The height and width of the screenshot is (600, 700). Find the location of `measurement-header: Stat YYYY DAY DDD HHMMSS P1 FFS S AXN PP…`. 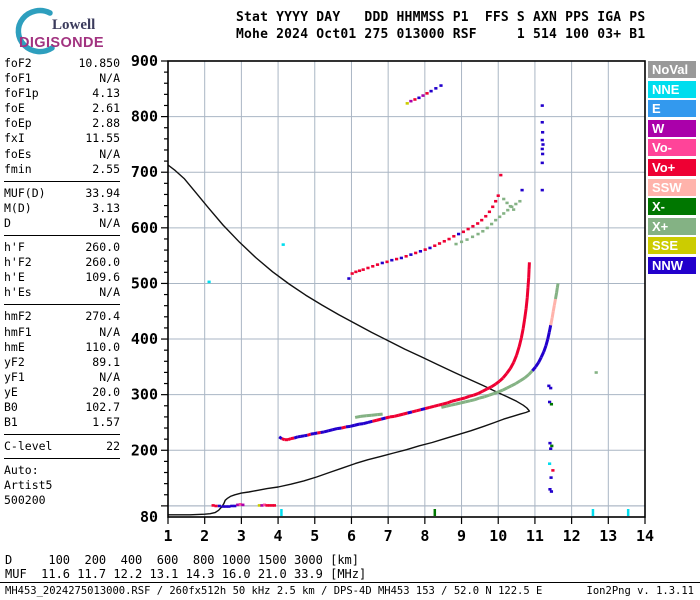

measurement-header: Stat YYYY DAY DDD HHMMSS P1 FFS S AXN PP… is located at coordinates (440, 26).